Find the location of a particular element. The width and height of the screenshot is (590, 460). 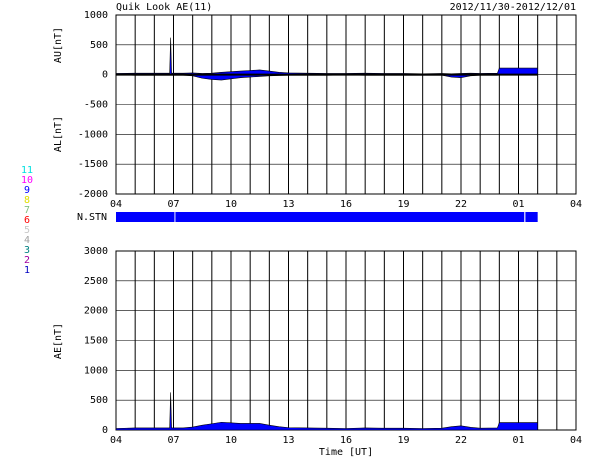

y-tick-label: -2000 is located at coordinates (93, 194).